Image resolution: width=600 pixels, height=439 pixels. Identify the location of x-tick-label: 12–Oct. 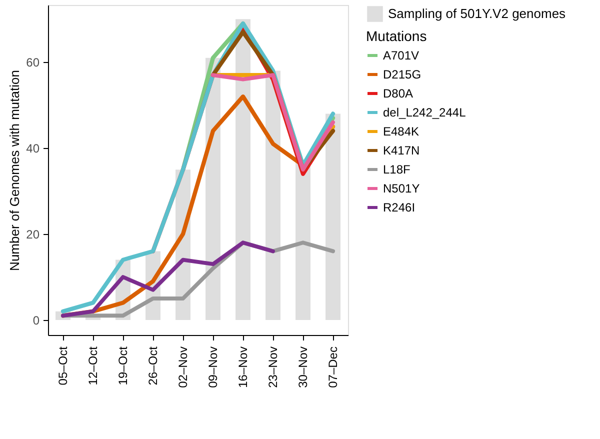
(93, 366).